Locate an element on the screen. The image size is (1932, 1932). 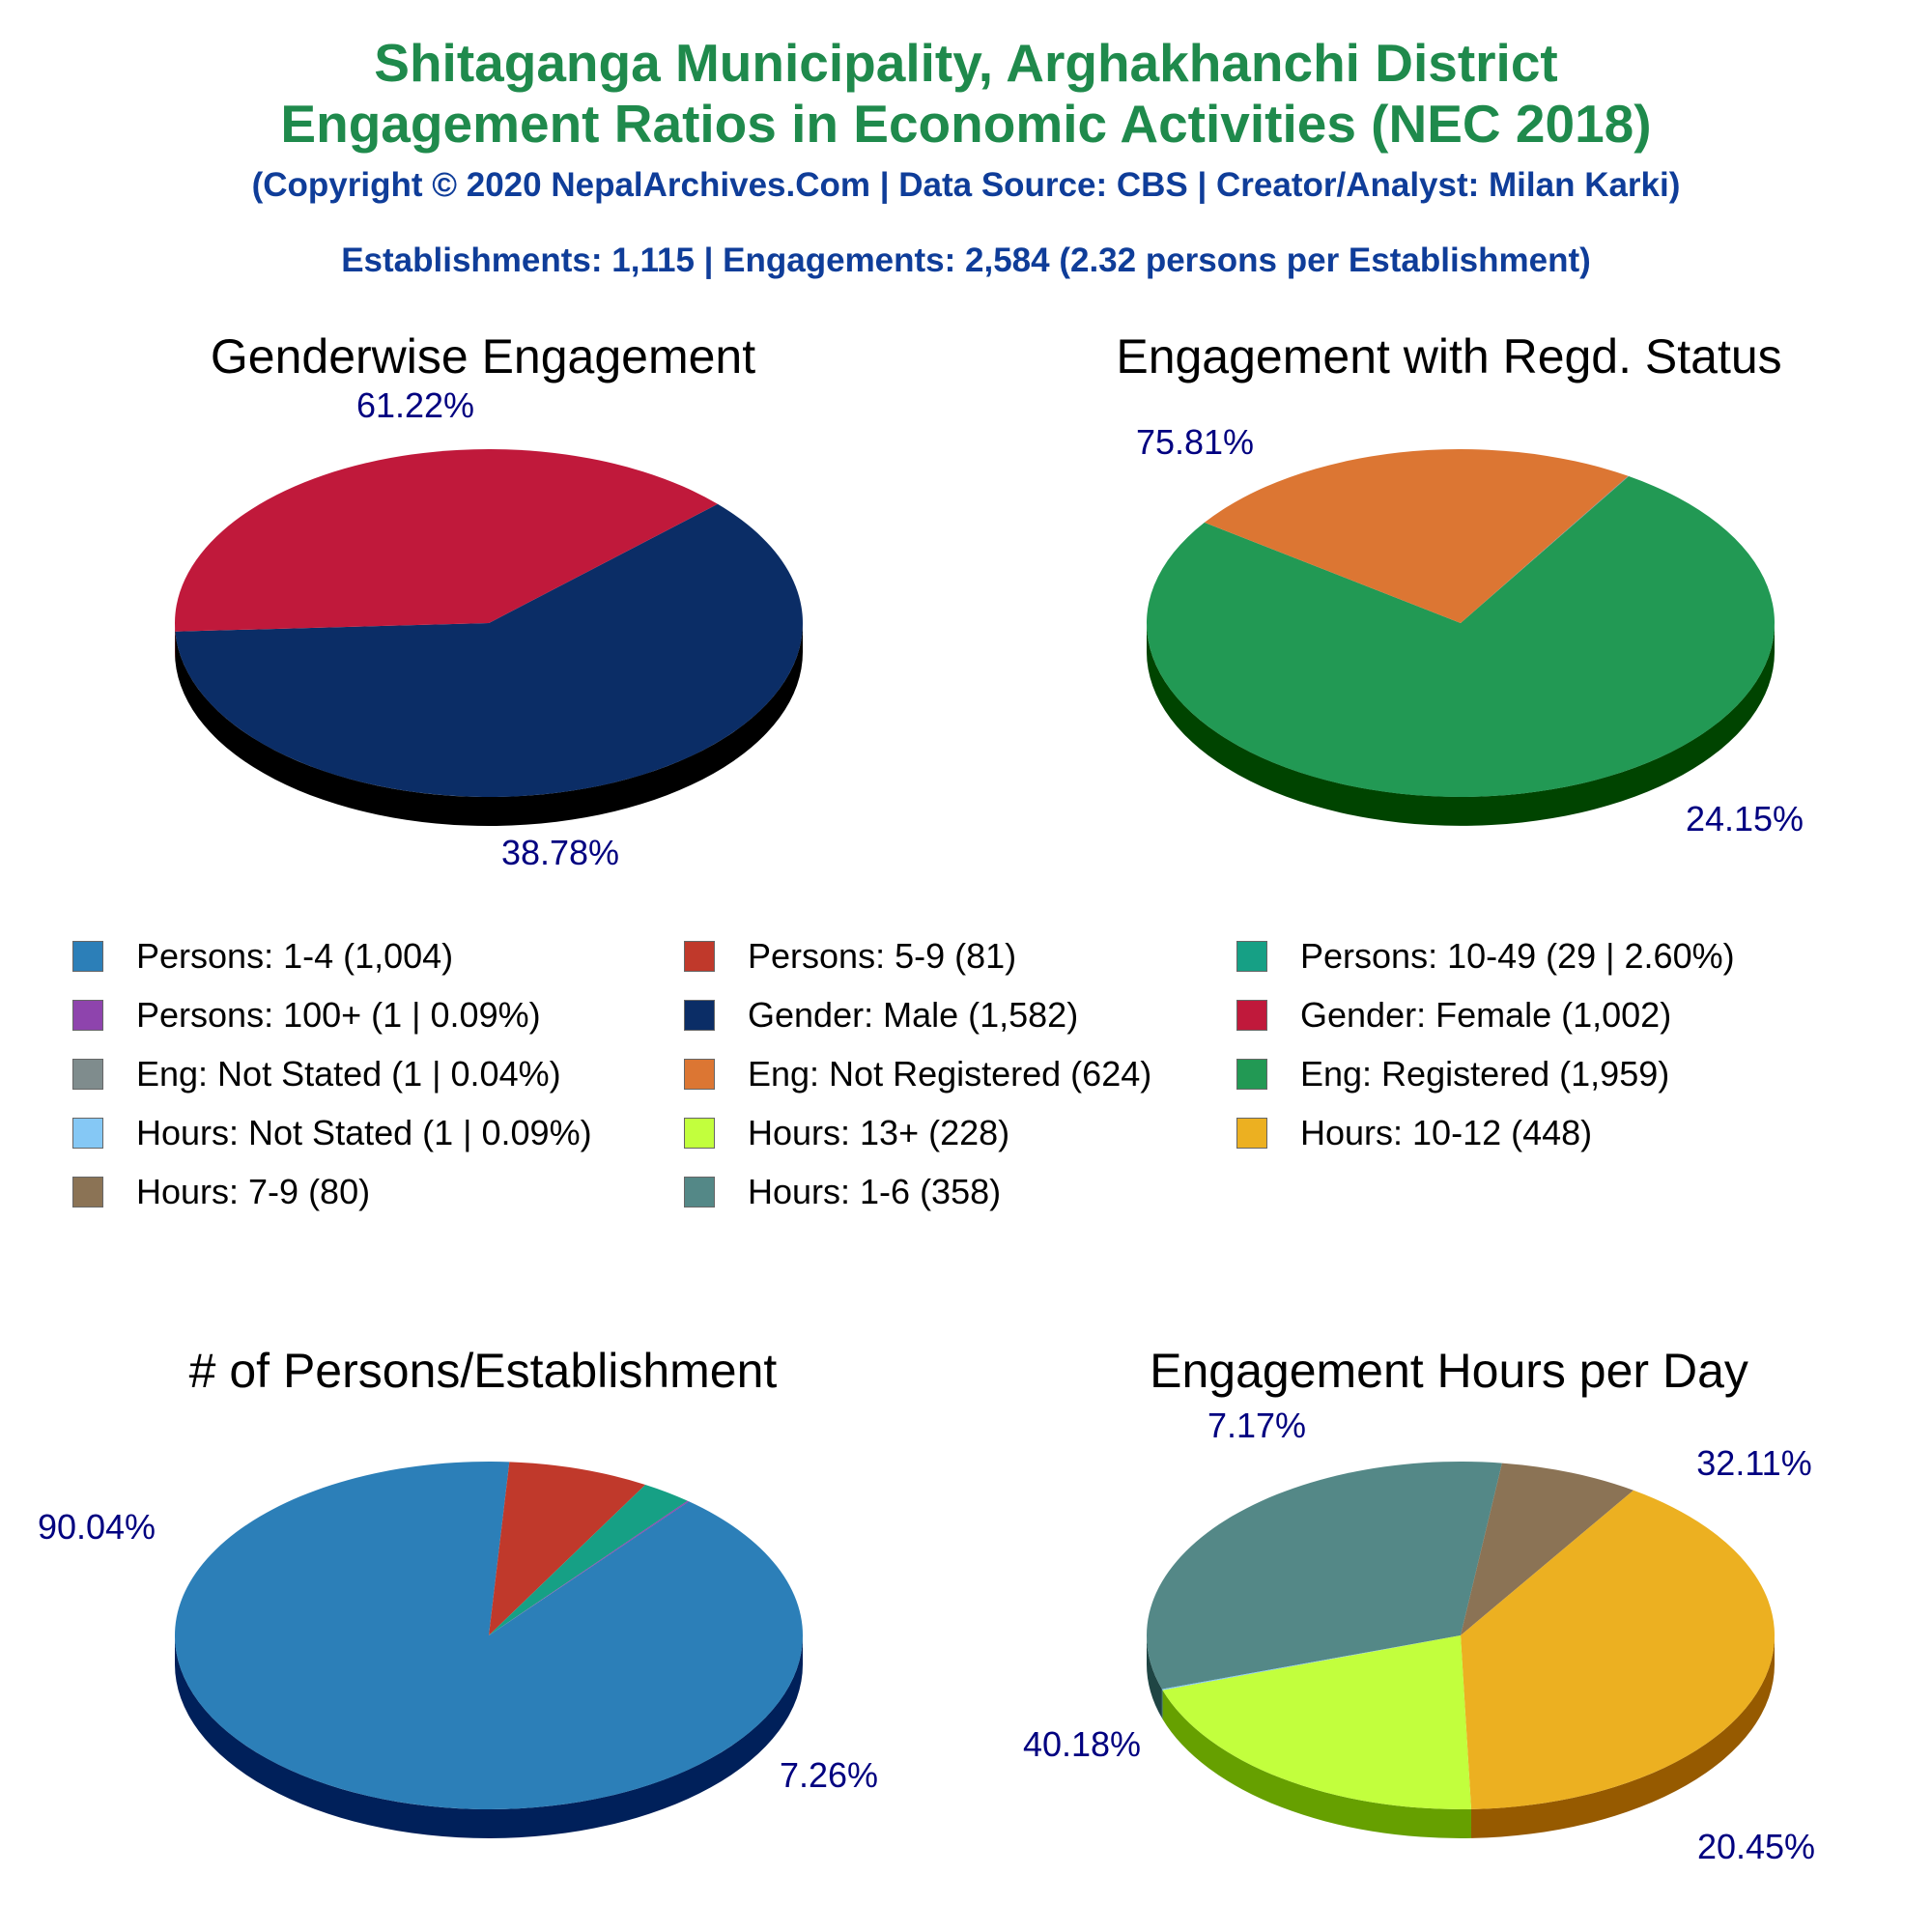
pie-slice-label: 7.26% is located at coordinates (829, 1775).